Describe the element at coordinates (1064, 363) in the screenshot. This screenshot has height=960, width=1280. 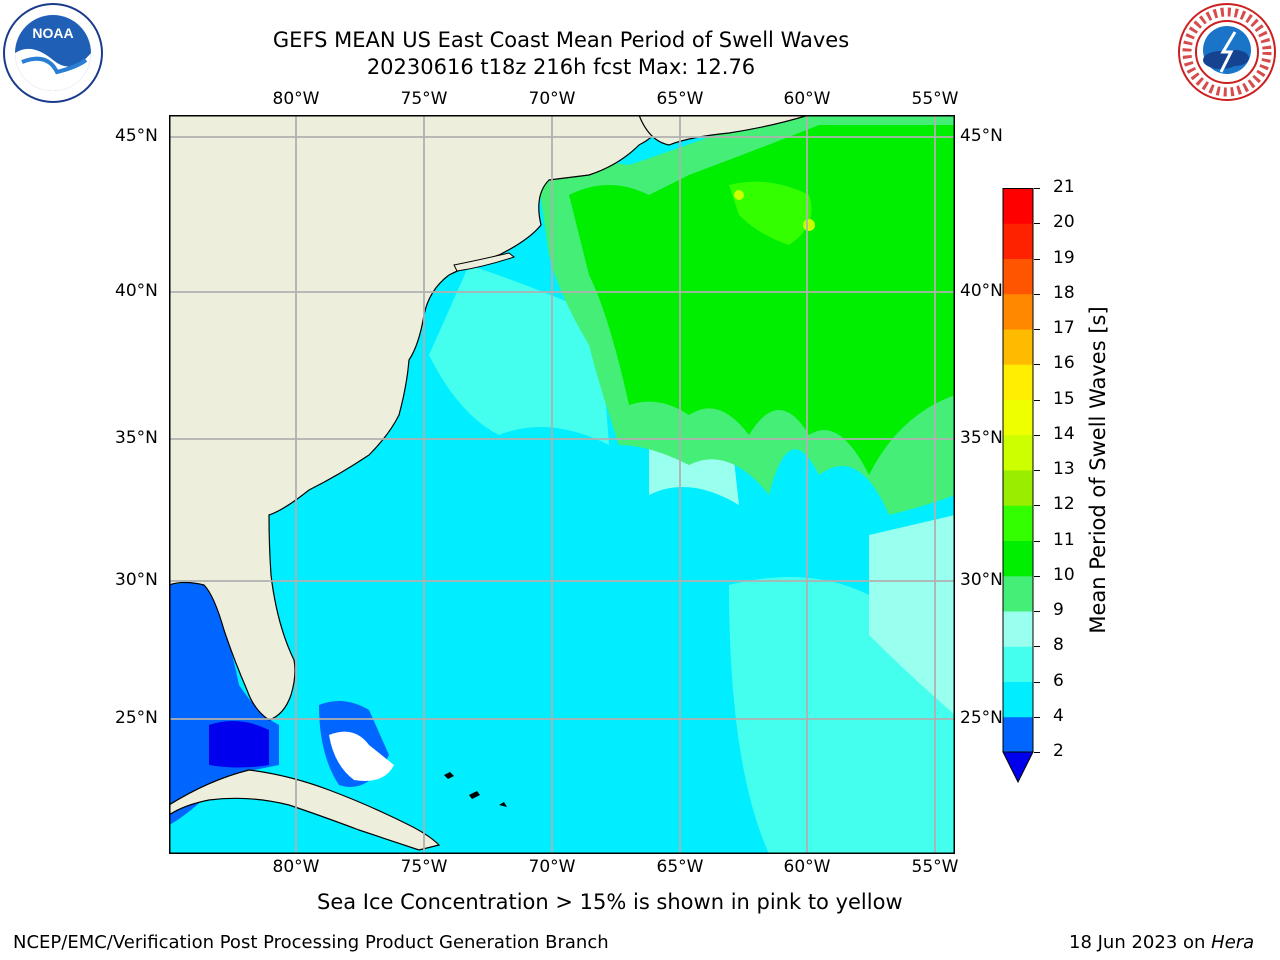
I see `colorbar-tick-label: 16` at that location.